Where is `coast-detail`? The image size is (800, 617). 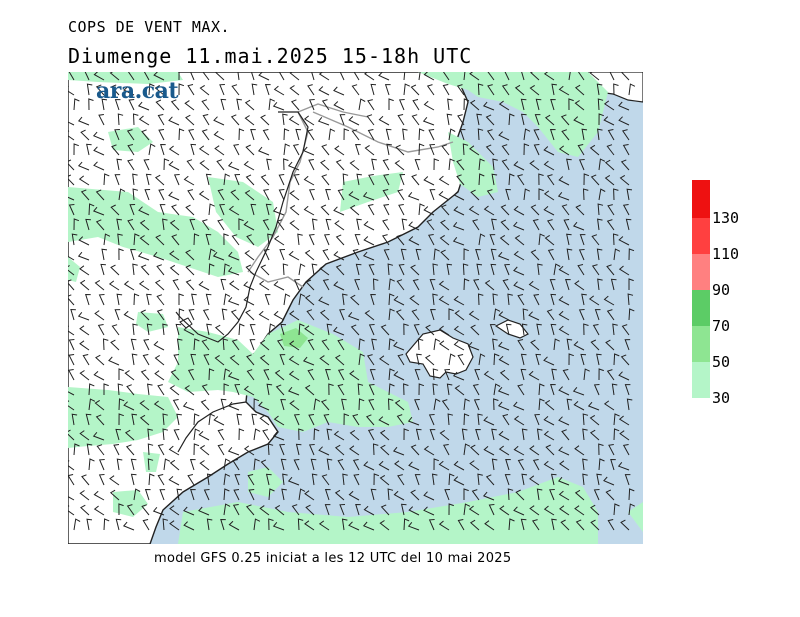
coast-detail is located at coordinates (242, 282).